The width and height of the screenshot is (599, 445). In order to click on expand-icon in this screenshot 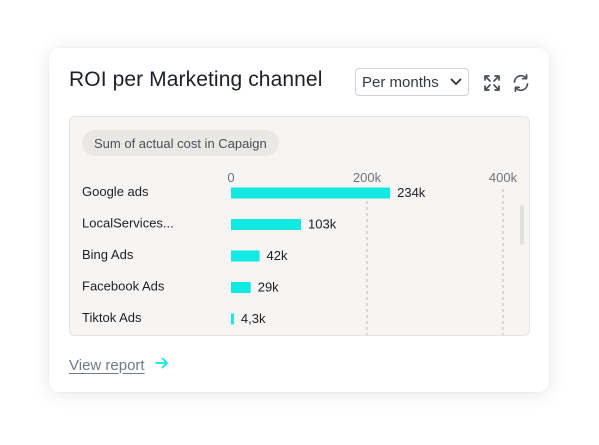, I will do `click(492, 83)`.